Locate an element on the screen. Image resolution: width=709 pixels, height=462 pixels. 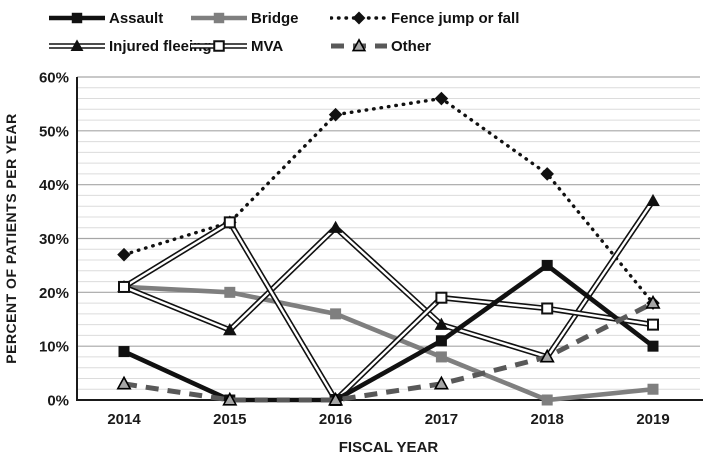
assault-legend-marker is located at coordinates (77, 18).